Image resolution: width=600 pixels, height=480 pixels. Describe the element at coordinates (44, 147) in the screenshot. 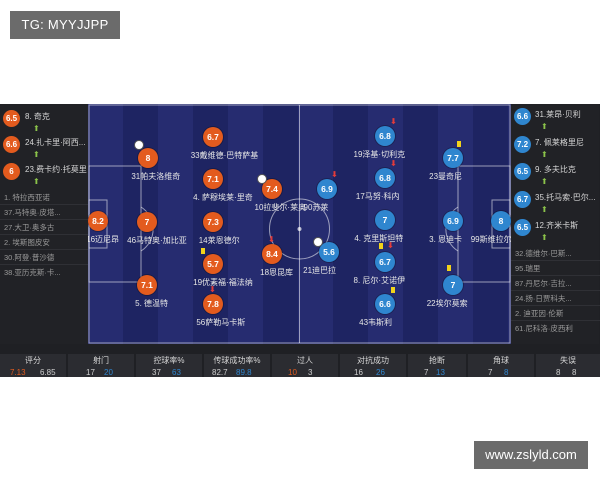

I see `home-sub-item: 6.6 24.扎卡里·阿西... ⬆` at that location.